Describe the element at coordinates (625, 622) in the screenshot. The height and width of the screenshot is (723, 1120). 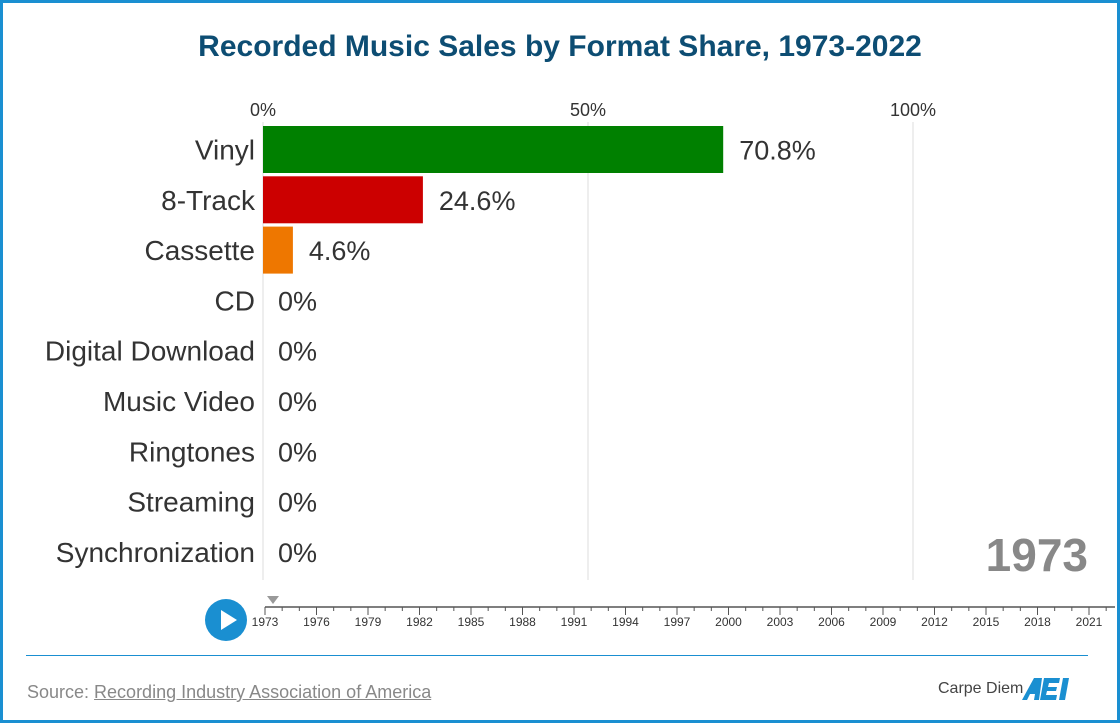
I see `timeline-label: 1994` at that location.